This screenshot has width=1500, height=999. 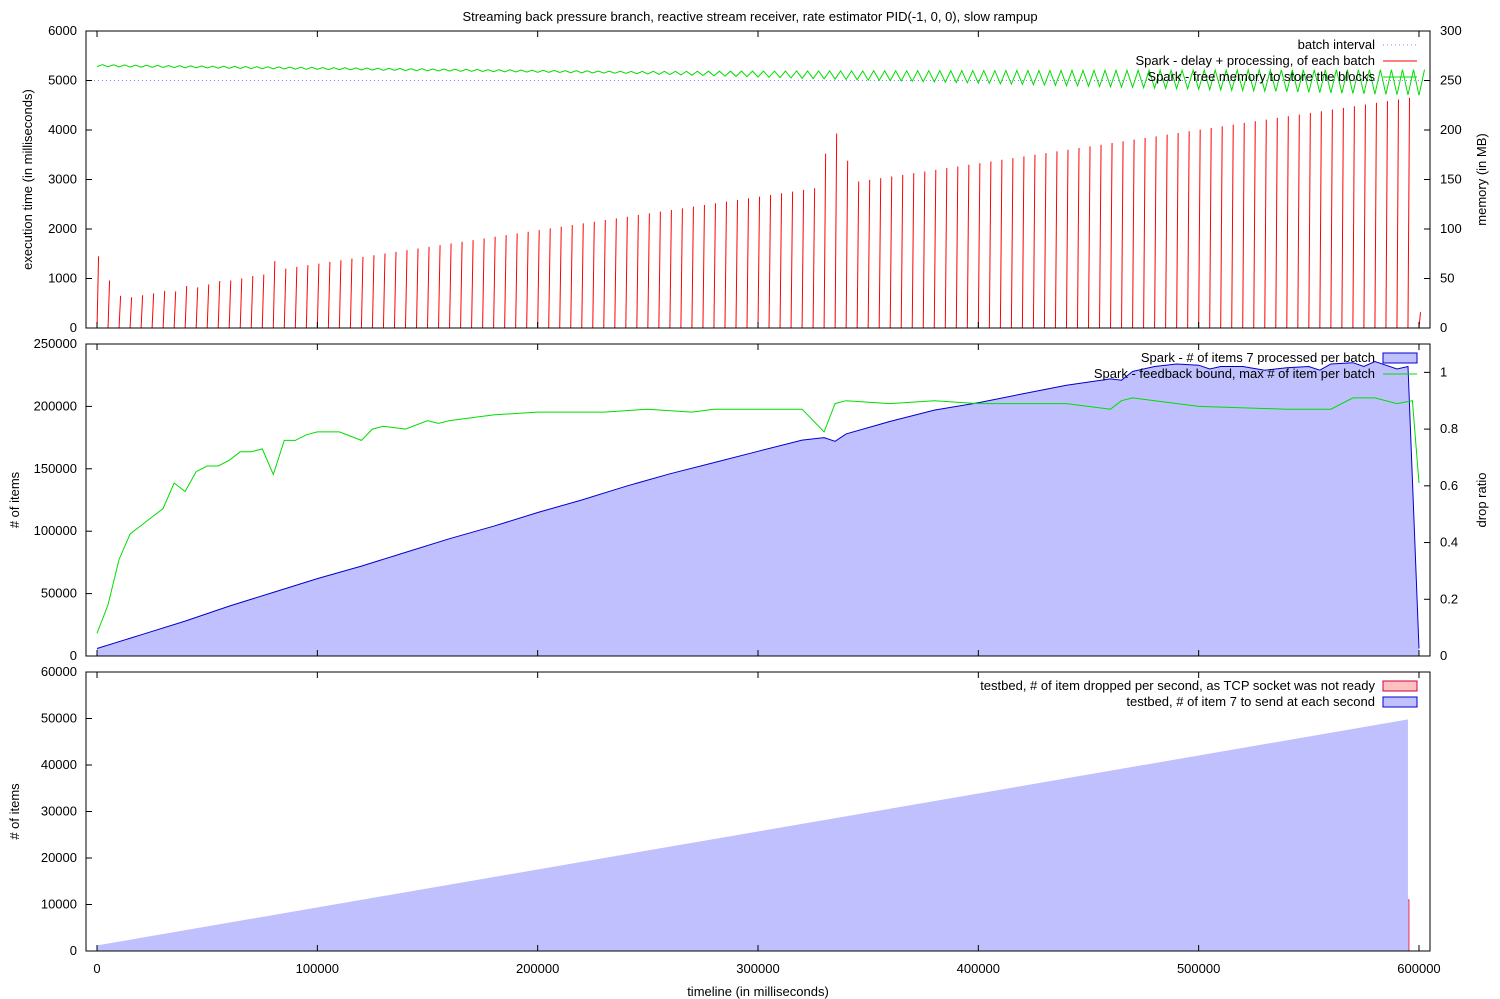 What do you see at coordinates (1449, 428) in the screenshot?
I see `y2-tick-label: 0.8` at bounding box center [1449, 428].